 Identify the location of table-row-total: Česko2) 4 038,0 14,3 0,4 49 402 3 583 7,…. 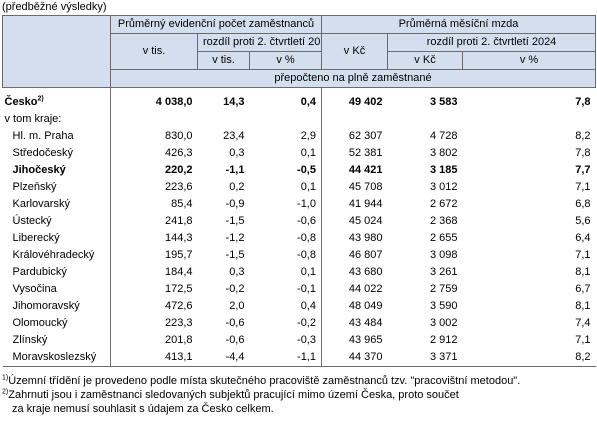
(299, 102).